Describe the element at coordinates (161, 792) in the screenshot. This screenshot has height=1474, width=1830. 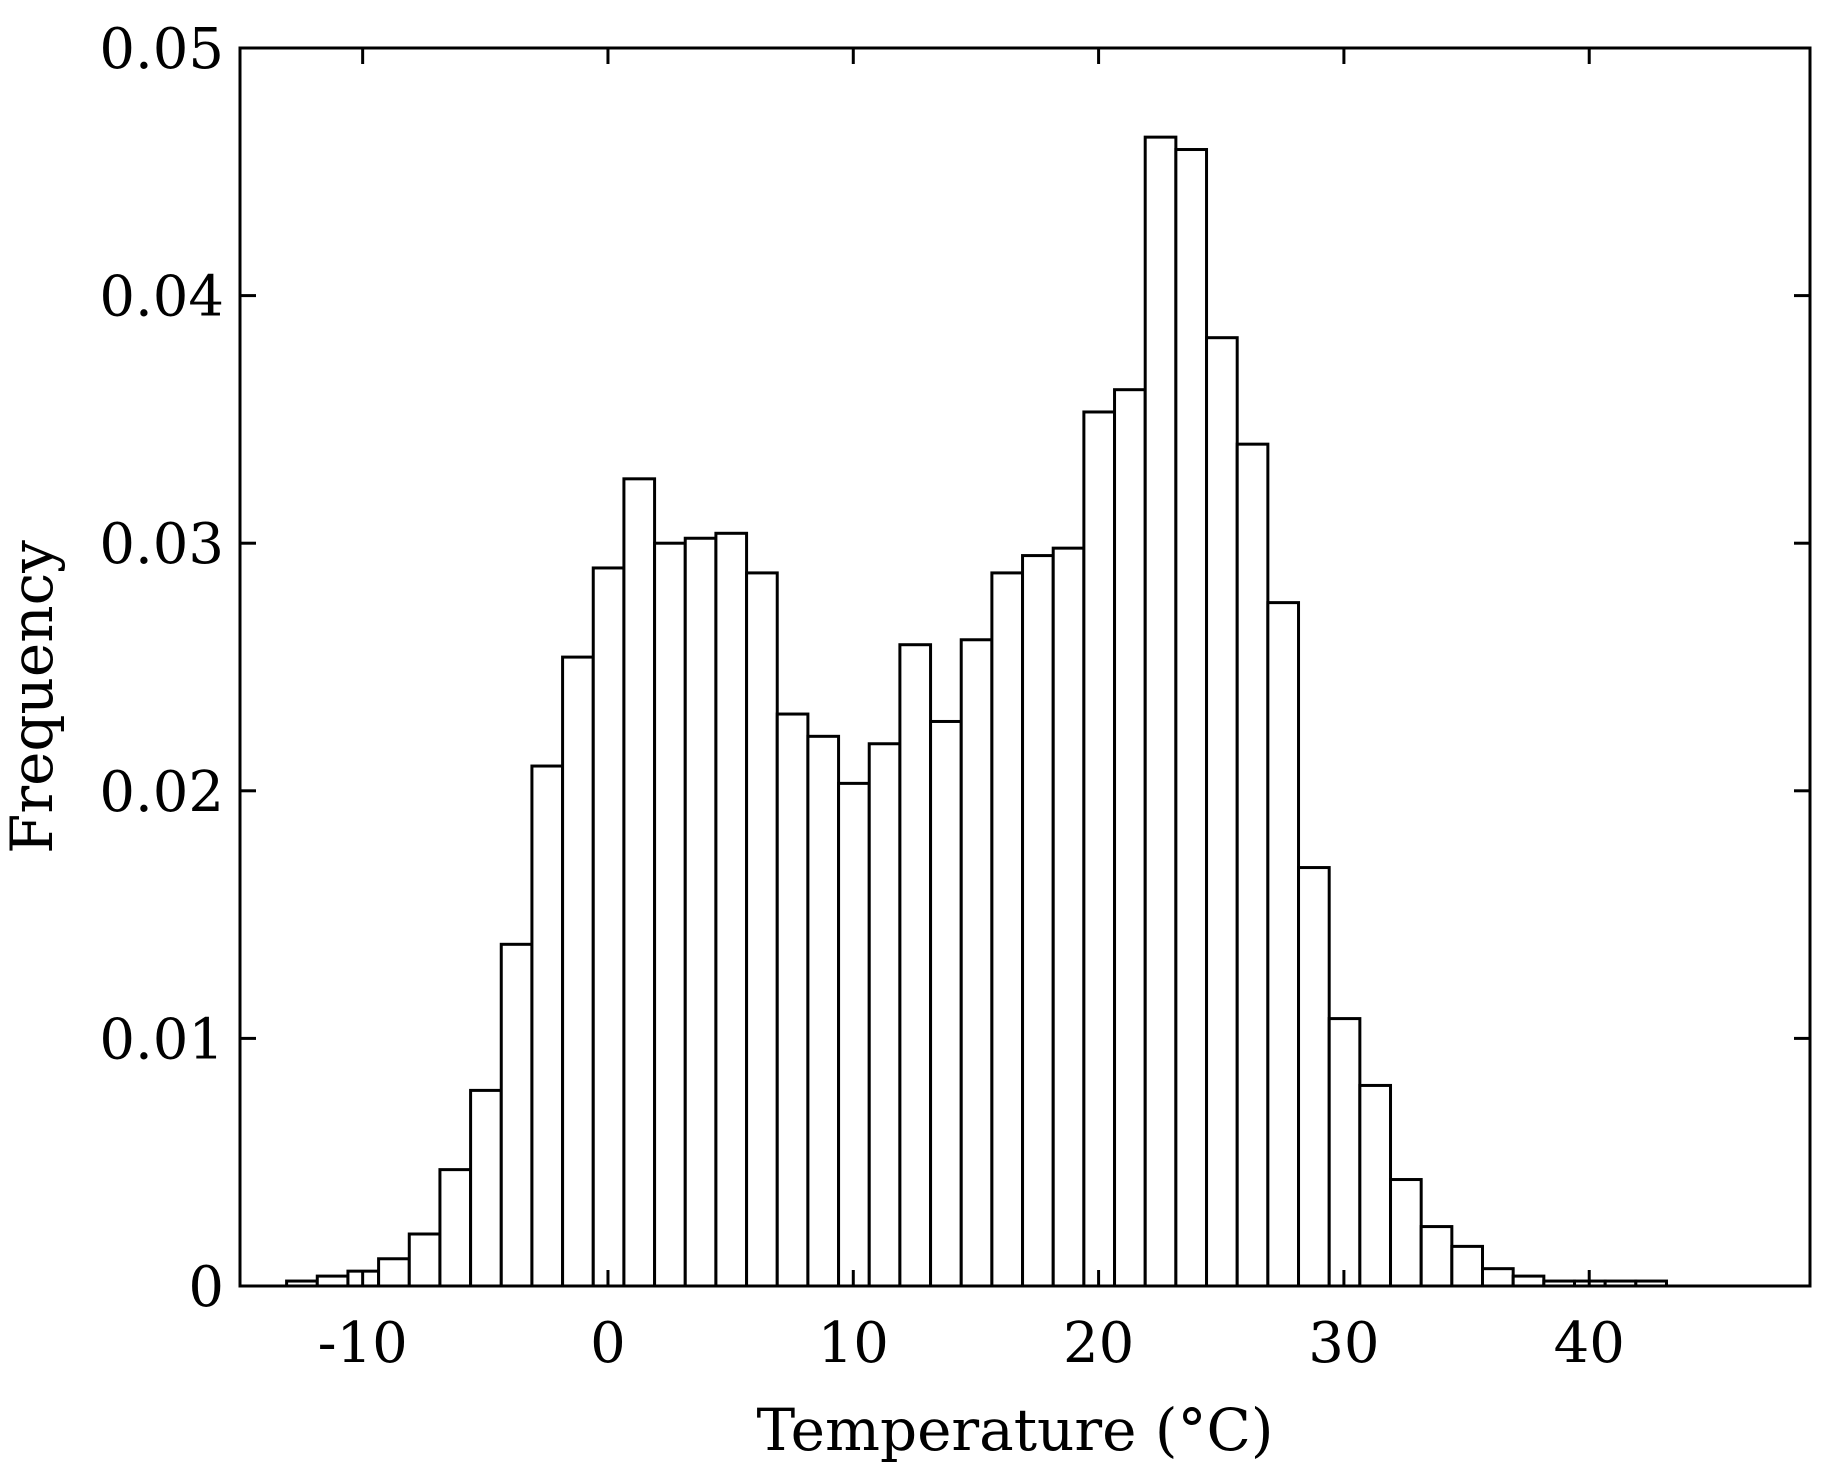
I see `y-tick-label-2: 0.02` at that location.